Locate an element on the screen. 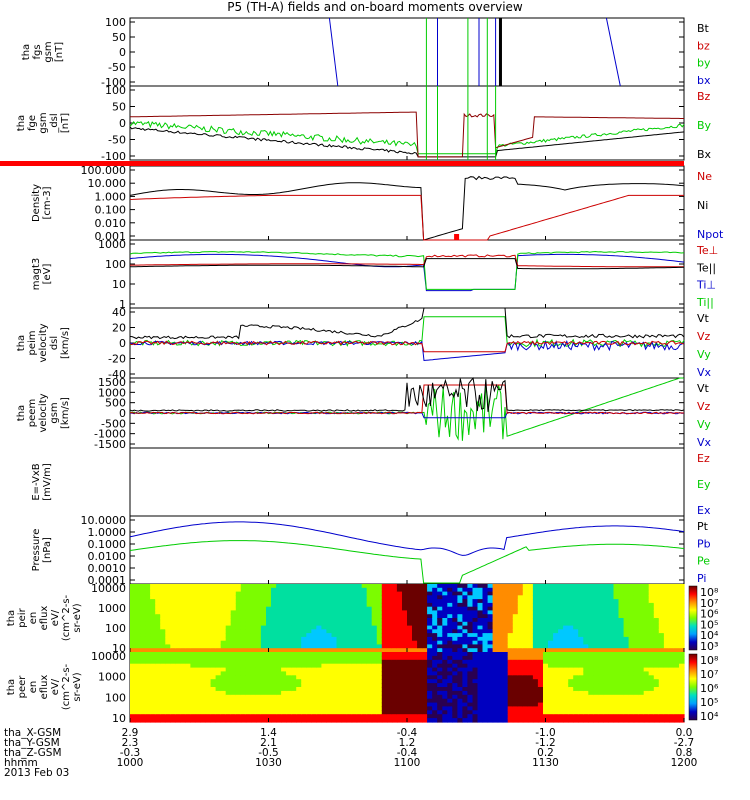  ylabel-line: en is located at coordinates (33, 618).